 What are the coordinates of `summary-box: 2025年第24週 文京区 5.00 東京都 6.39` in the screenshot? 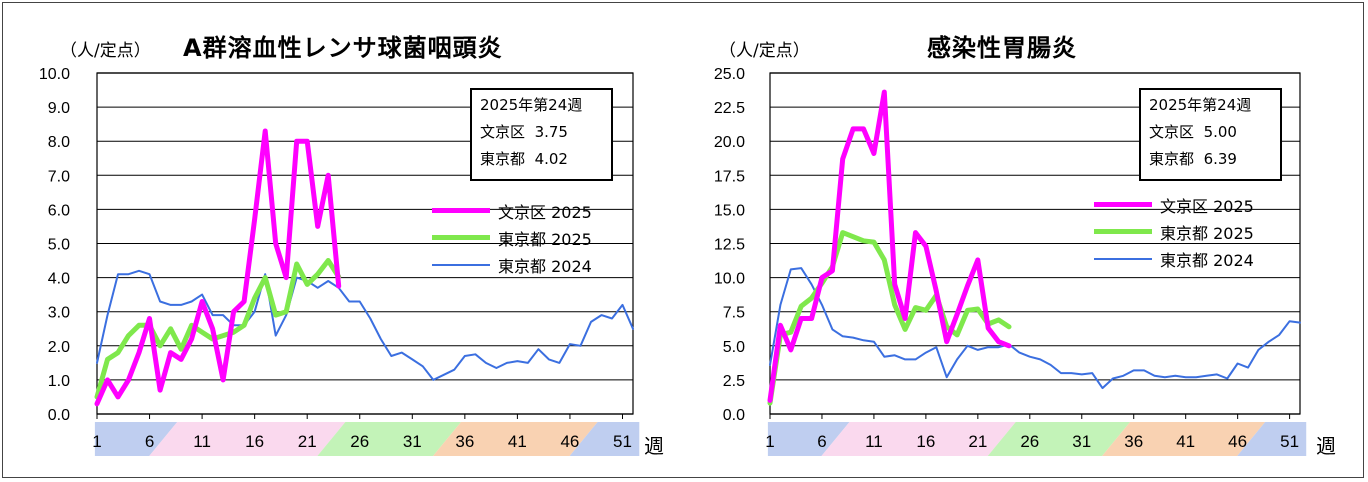 It's located at (1210, 134).